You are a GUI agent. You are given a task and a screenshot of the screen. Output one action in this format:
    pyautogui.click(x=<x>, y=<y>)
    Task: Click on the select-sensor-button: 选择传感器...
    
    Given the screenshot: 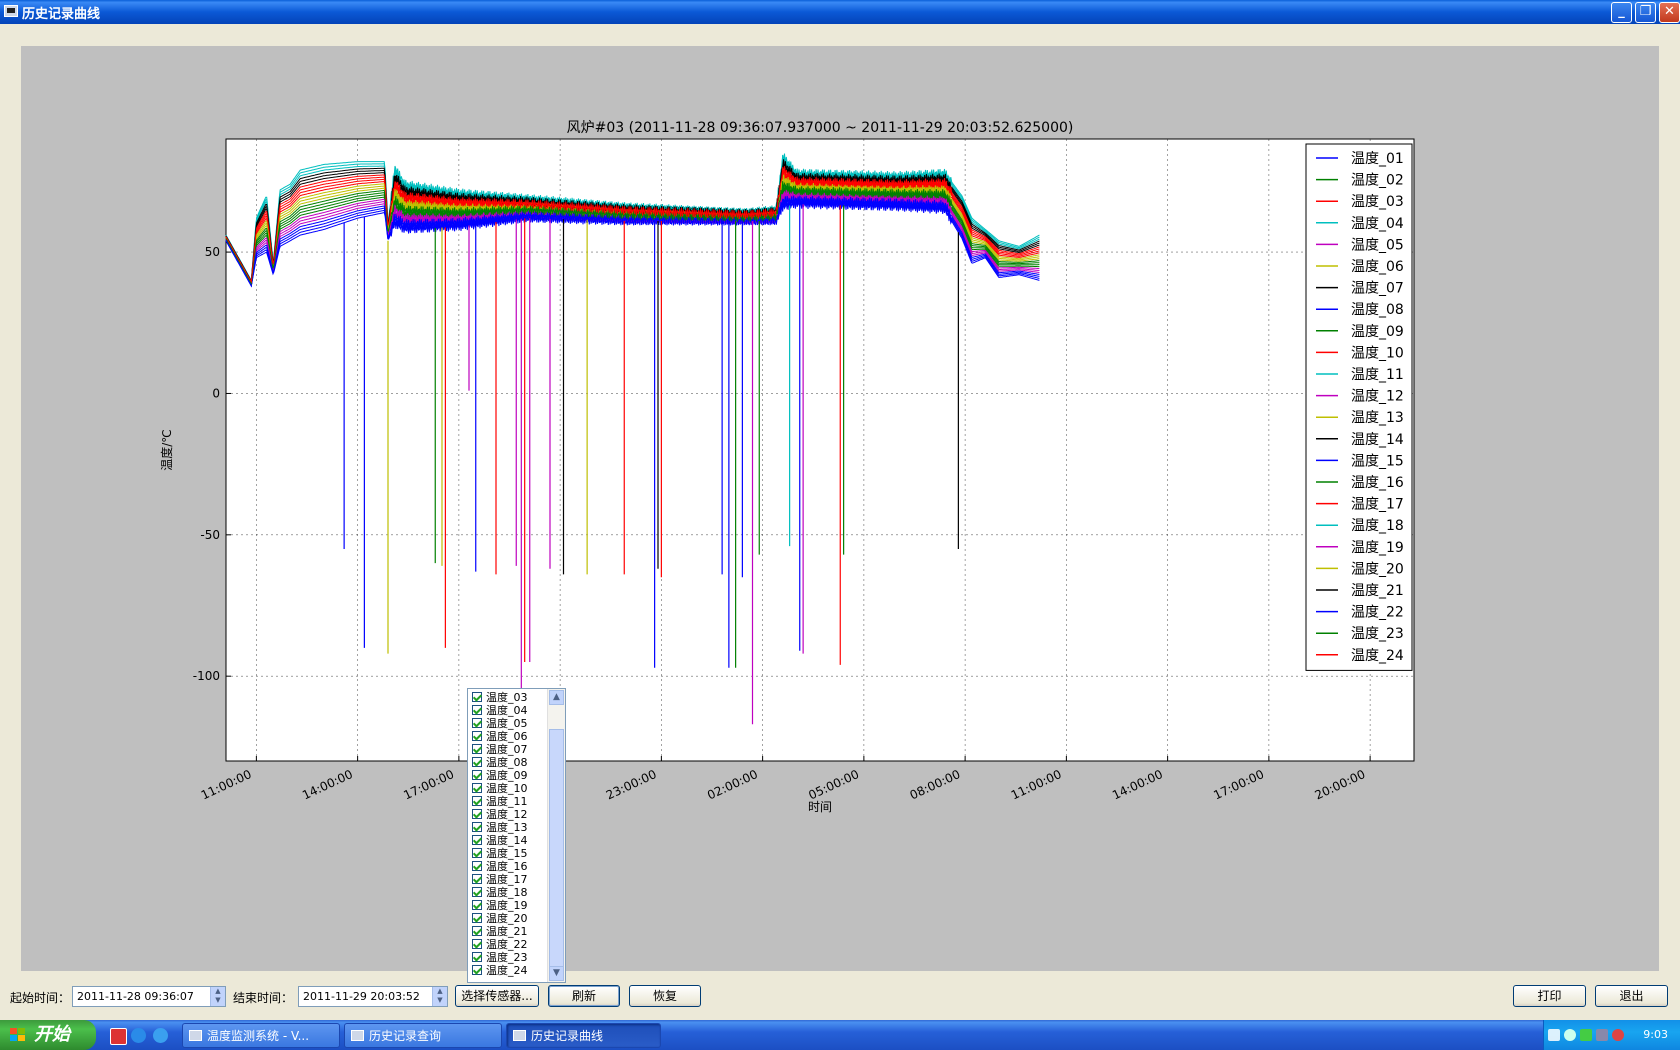 What is the action you would take?
    pyautogui.click(x=497, y=996)
    